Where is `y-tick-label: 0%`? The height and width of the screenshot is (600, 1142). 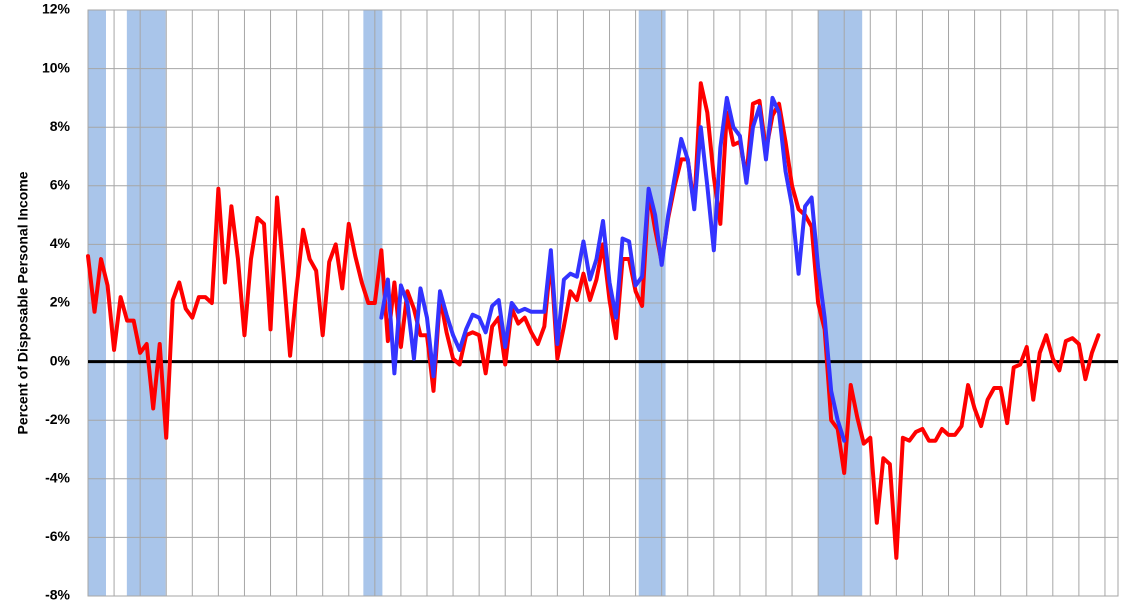 y-tick-label: 0% is located at coordinates (60, 360).